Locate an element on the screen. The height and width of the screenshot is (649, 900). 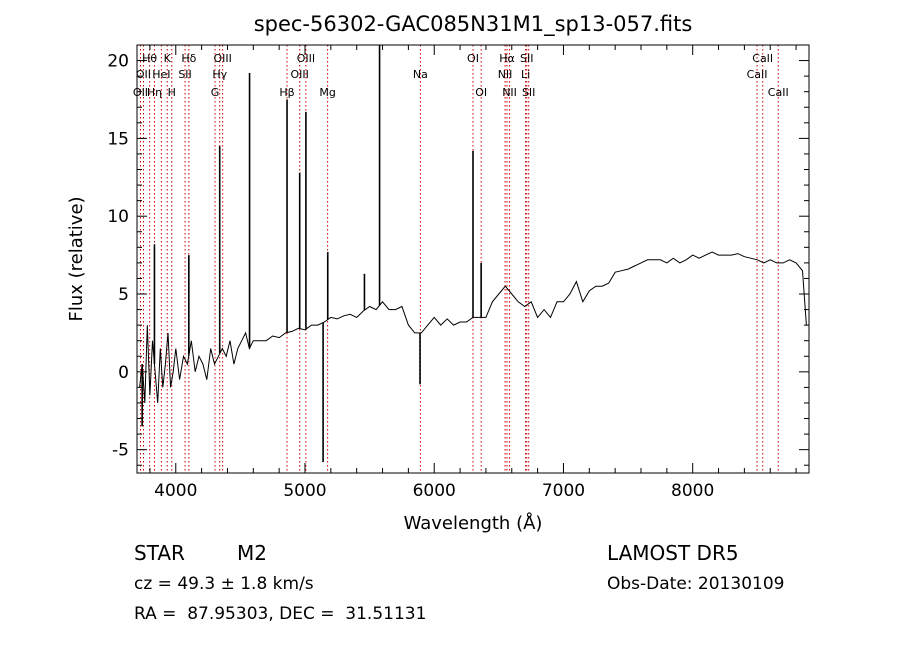
line-marker-label: HeI is located at coordinates (161, 74).